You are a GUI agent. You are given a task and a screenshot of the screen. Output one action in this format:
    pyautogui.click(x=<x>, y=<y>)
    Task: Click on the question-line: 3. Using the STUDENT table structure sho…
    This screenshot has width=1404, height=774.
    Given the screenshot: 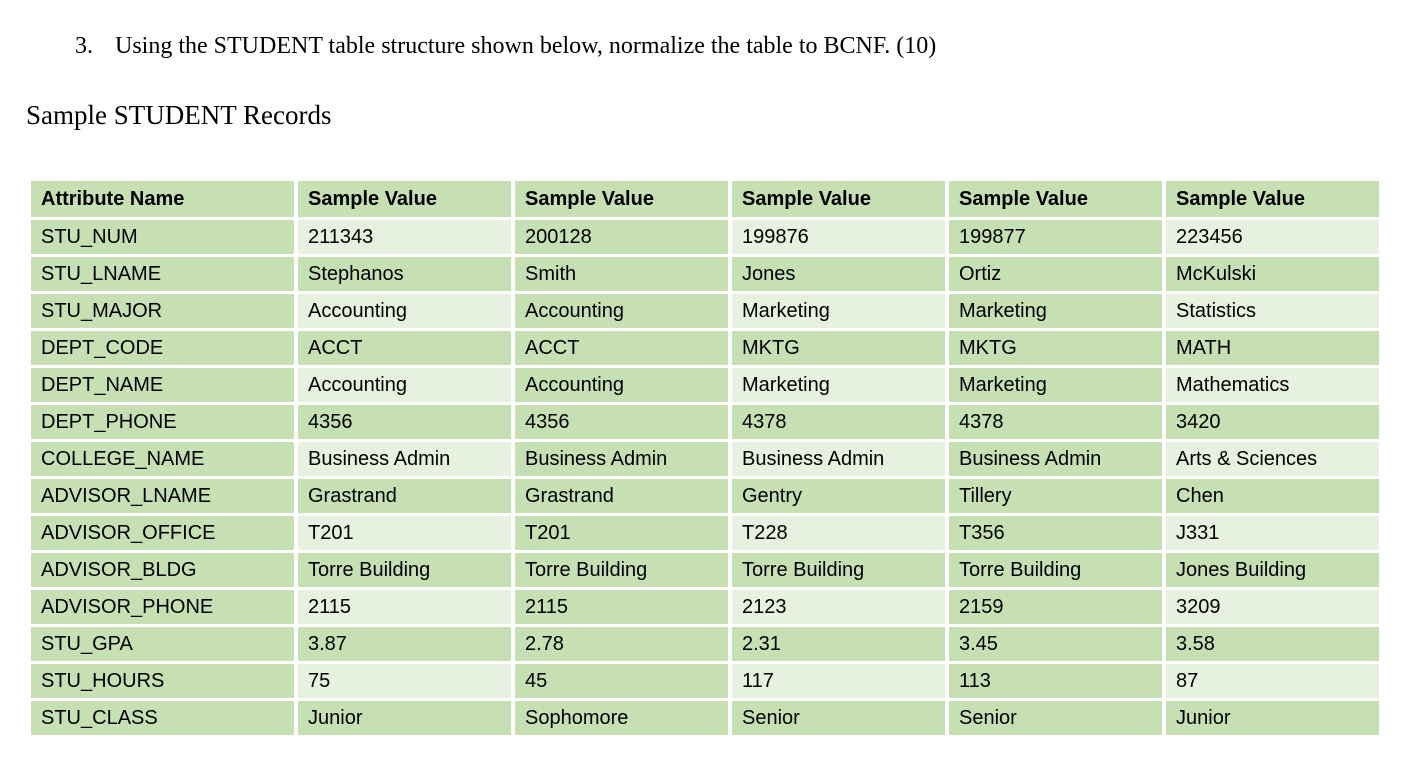 What is the action you would take?
    pyautogui.click(x=505, y=46)
    